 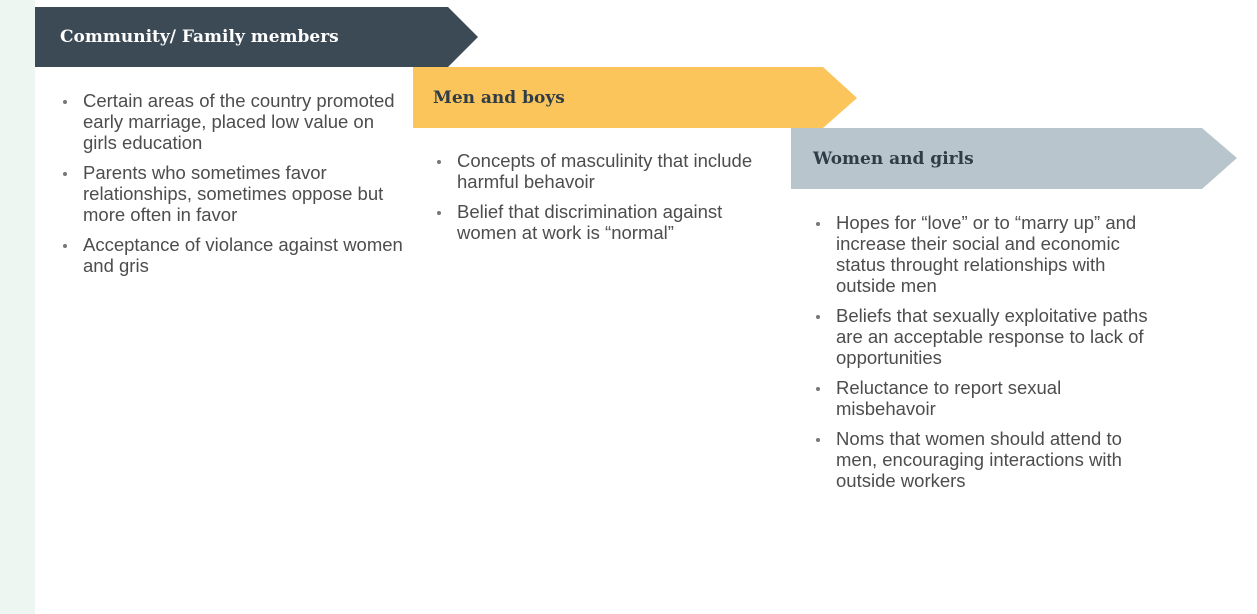 What do you see at coordinates (499, 98) in the screenshot?
I see `column-title: Men and boys` at bounding box center [499, 98].